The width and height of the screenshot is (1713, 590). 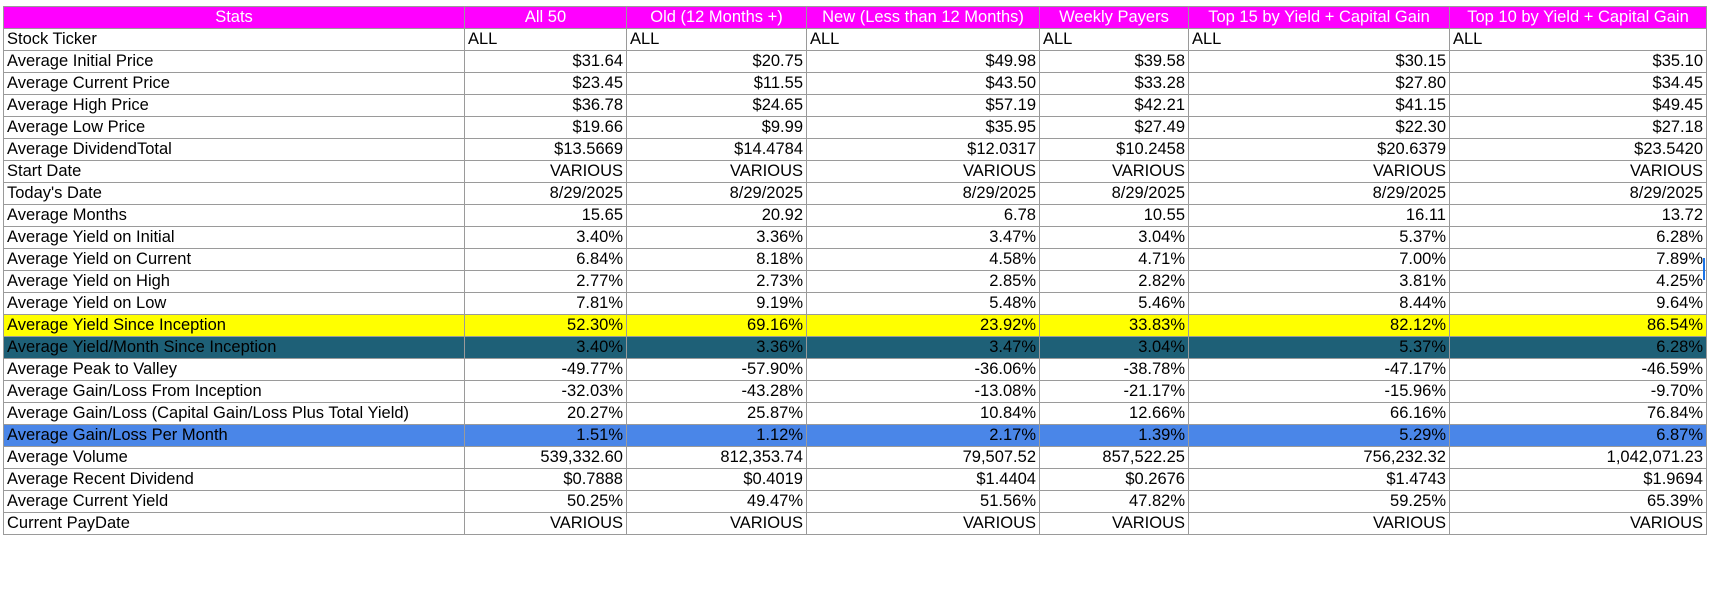 I want to click on row-label-cell: Today's Date, so click(x=234, y=193).